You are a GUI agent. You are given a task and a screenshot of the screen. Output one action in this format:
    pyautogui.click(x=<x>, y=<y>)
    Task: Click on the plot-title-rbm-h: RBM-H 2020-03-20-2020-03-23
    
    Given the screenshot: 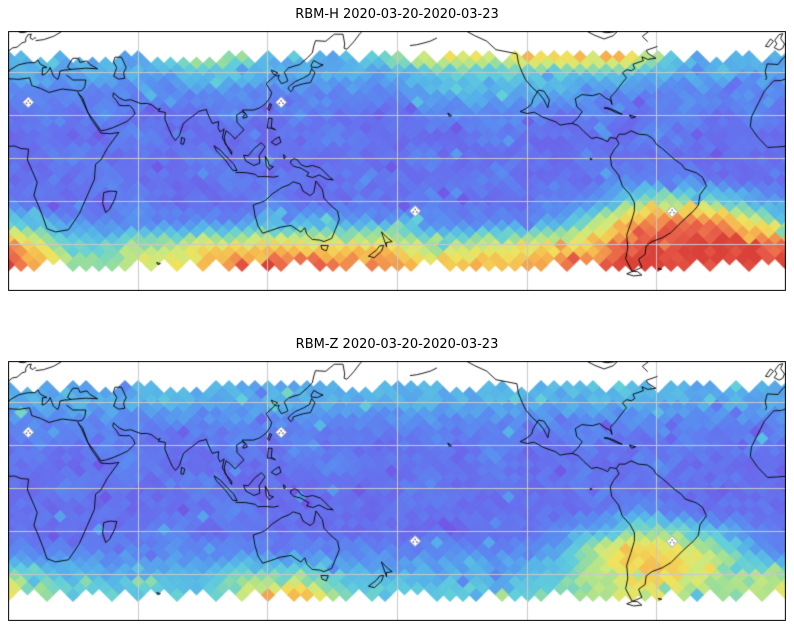 What is the action you would take?
    pyautogui.click(x=397, y=14)
    